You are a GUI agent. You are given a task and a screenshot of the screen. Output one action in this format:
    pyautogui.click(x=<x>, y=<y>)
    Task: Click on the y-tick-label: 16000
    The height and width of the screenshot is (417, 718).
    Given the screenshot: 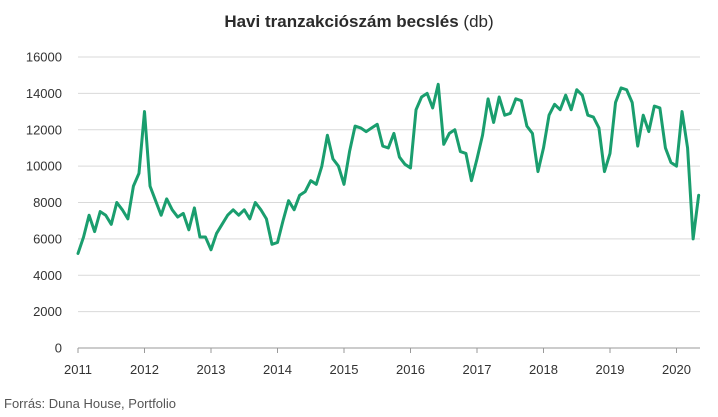 What is the action you would take?
    pyautogui.click(x=44, y=57)
    